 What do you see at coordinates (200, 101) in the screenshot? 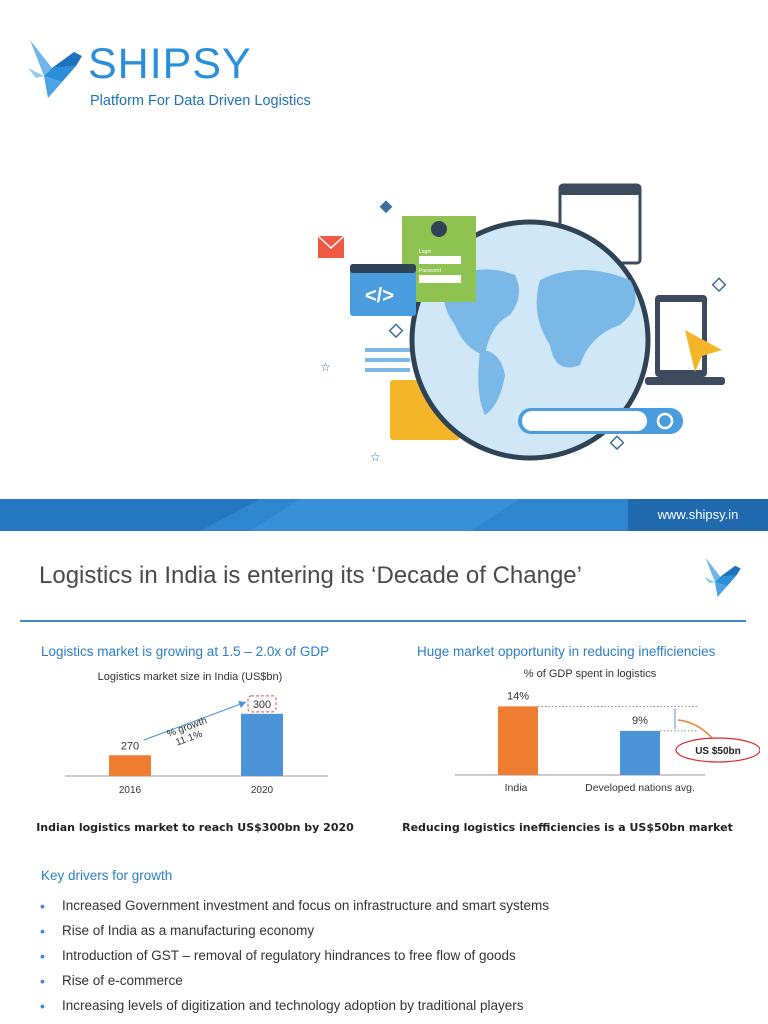
I see `tagline: Platform For Data Driven Logistics` at bounding box center [200, 101].